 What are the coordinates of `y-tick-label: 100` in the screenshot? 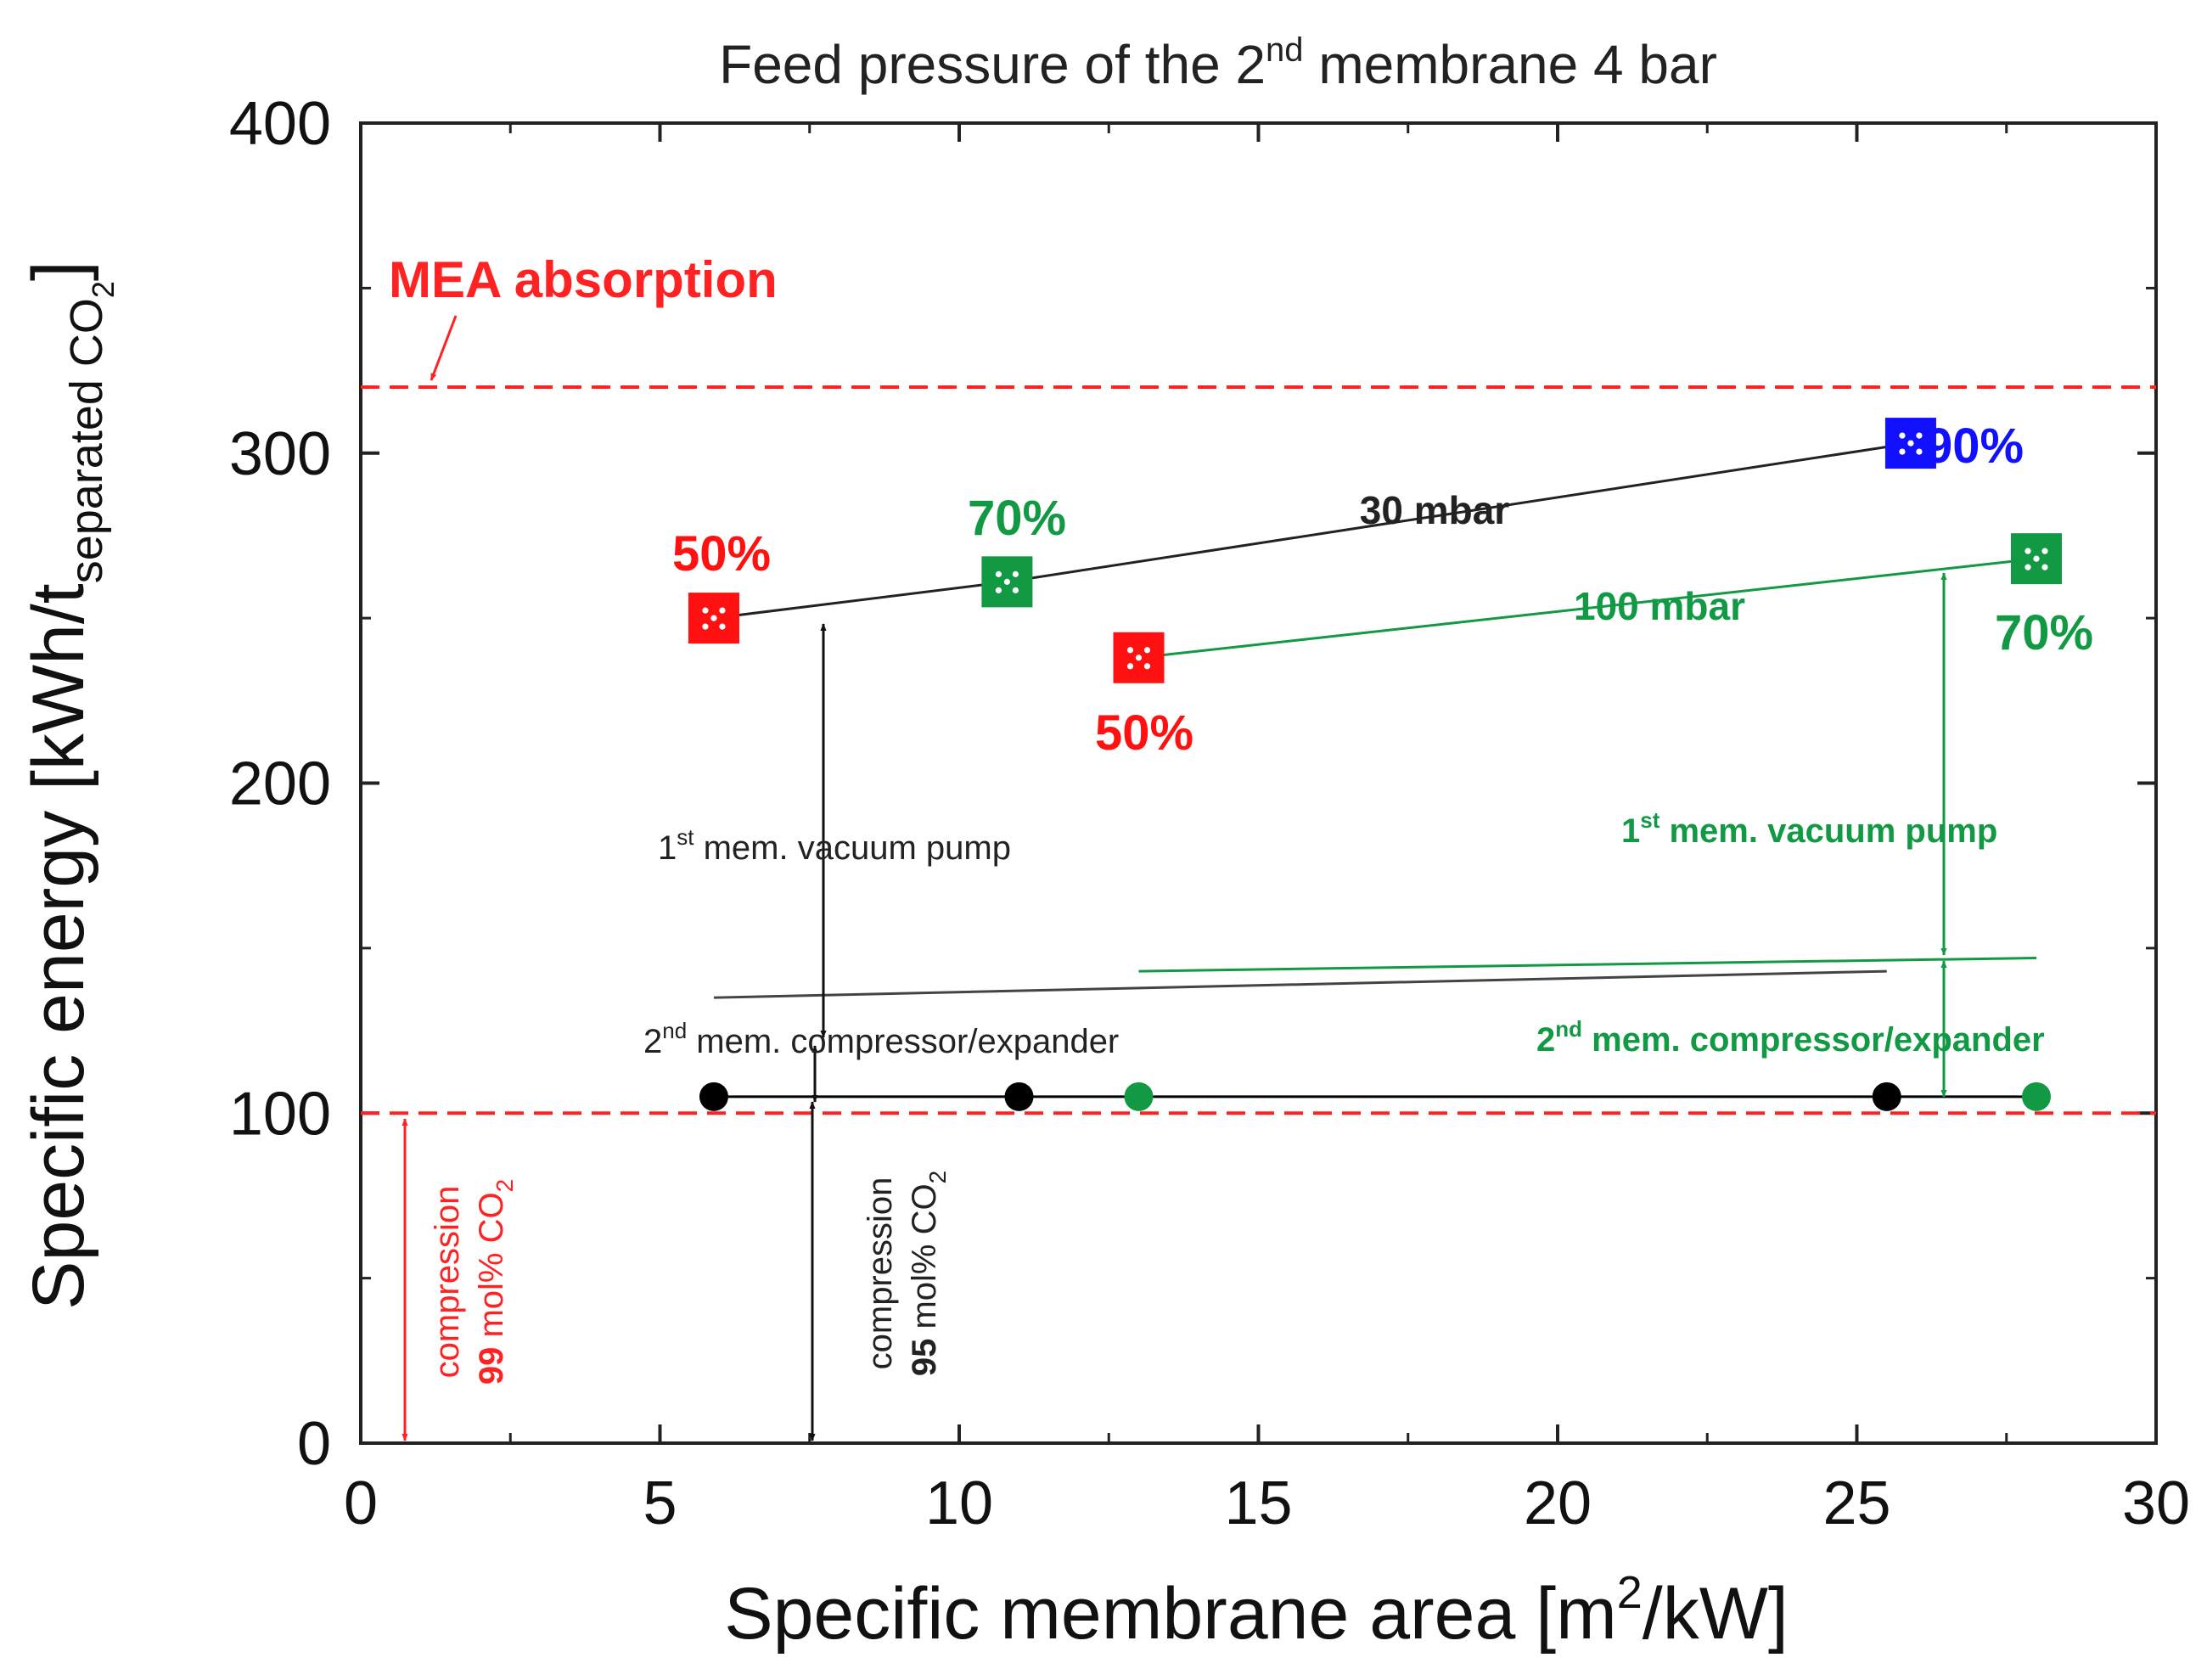 It's located at (280, 1114).